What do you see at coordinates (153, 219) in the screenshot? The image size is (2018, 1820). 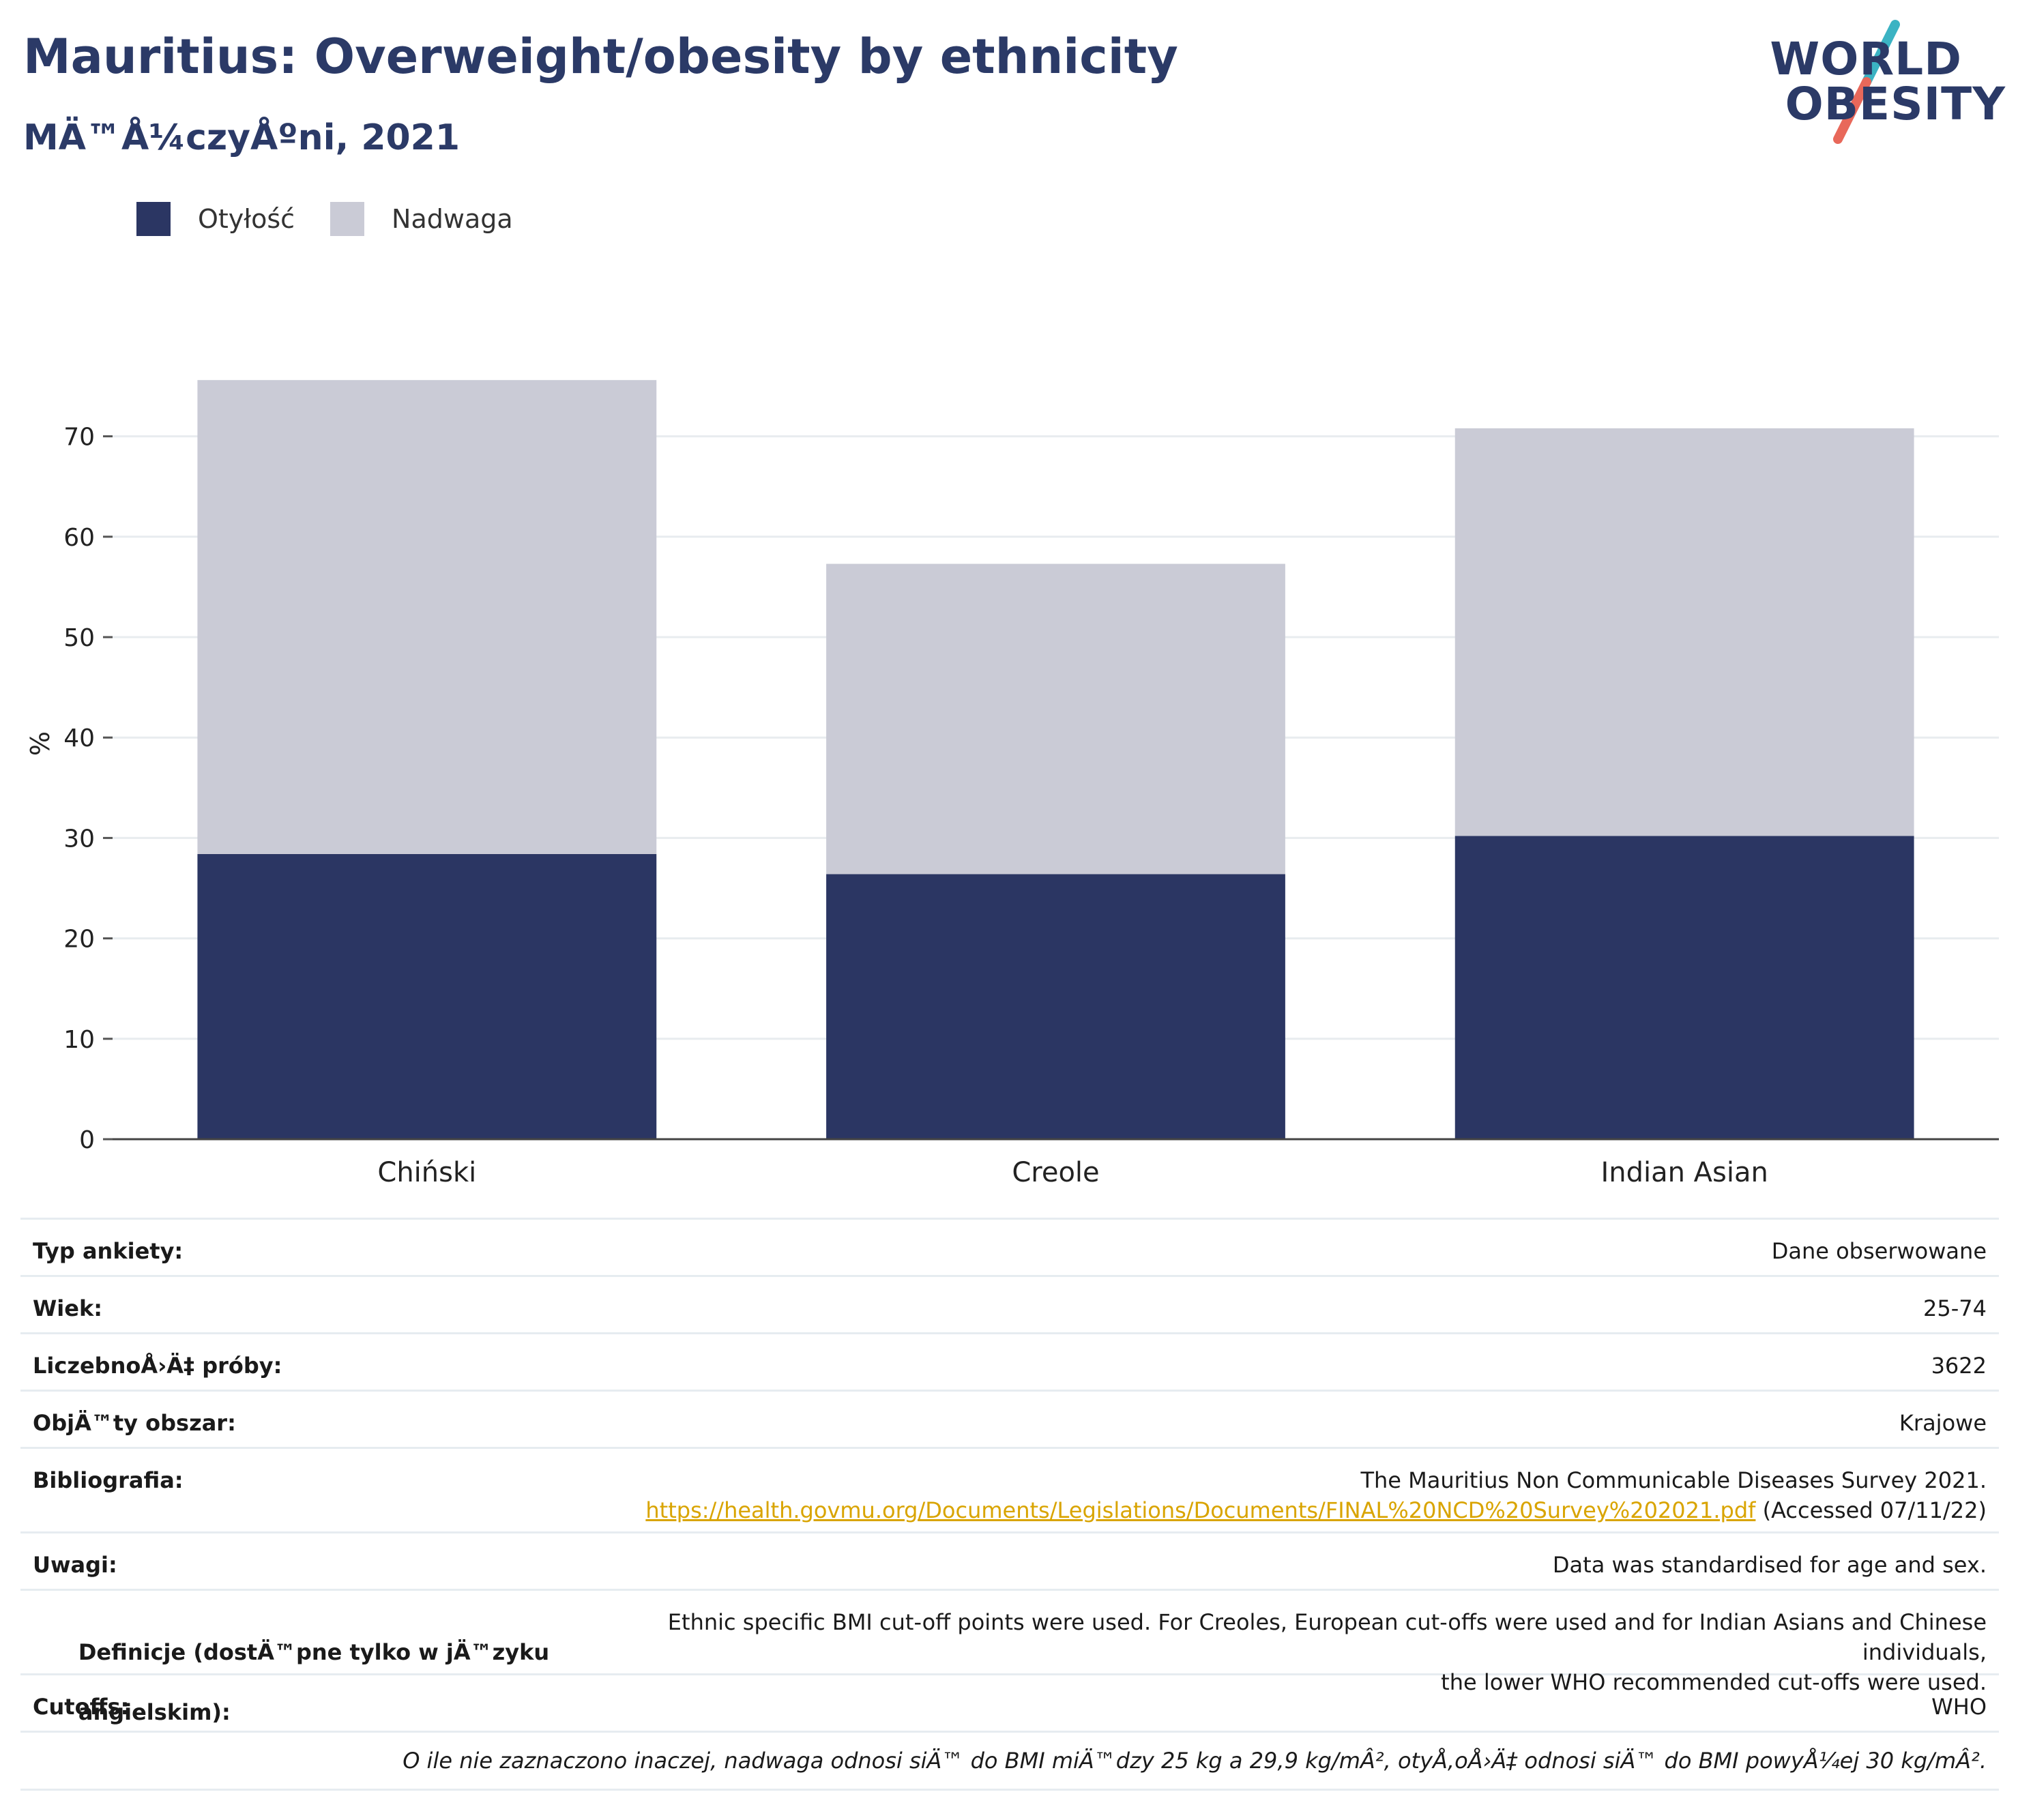 I see `legend-swatch-obesity` at bounding box center [153, 219].